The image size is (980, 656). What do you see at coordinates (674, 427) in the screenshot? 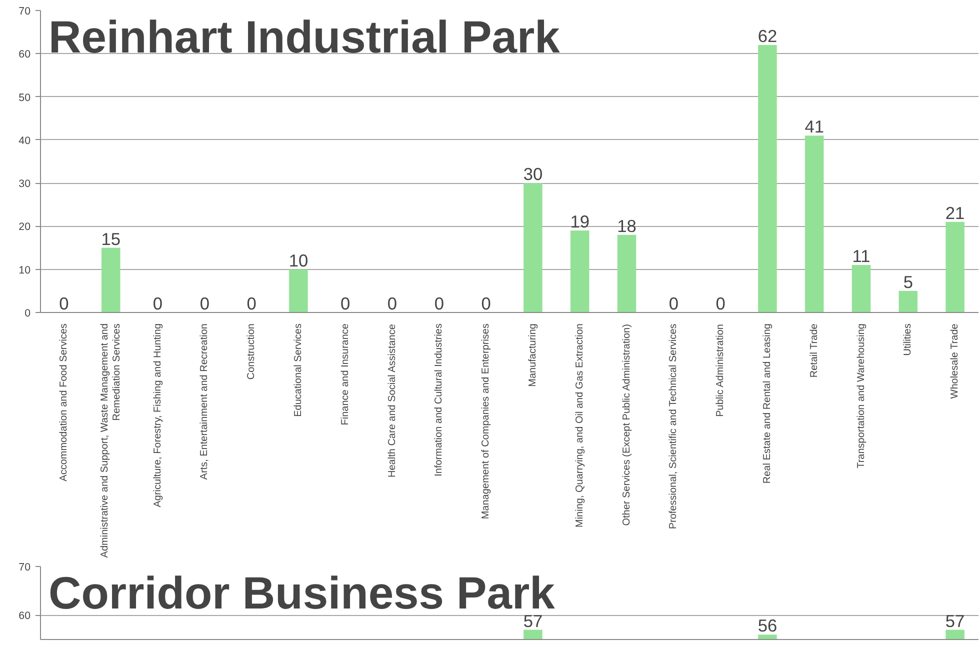
I see `x-tick-label: Professional, Scientific and Technical Services` at bounding box center [674, 427].